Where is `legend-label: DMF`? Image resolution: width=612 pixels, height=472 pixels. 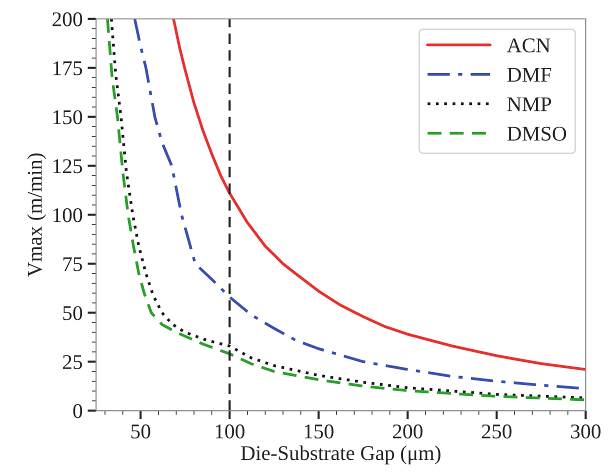
legend-label: DMF is located at coordinates (529, 75).